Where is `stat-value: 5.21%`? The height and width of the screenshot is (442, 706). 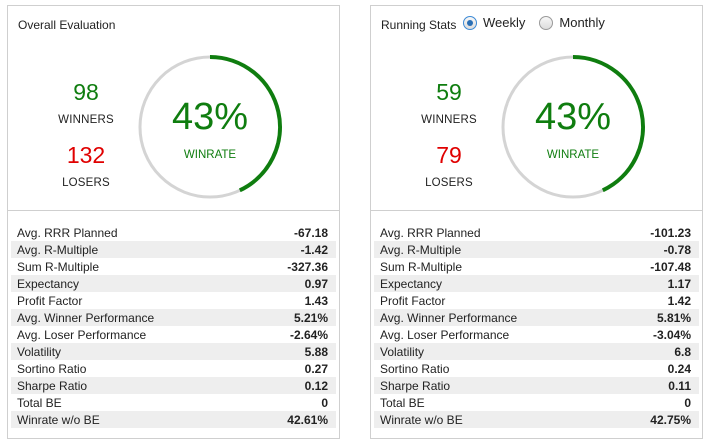 stat-value: 5.21% is located at coordinates (310, 317).